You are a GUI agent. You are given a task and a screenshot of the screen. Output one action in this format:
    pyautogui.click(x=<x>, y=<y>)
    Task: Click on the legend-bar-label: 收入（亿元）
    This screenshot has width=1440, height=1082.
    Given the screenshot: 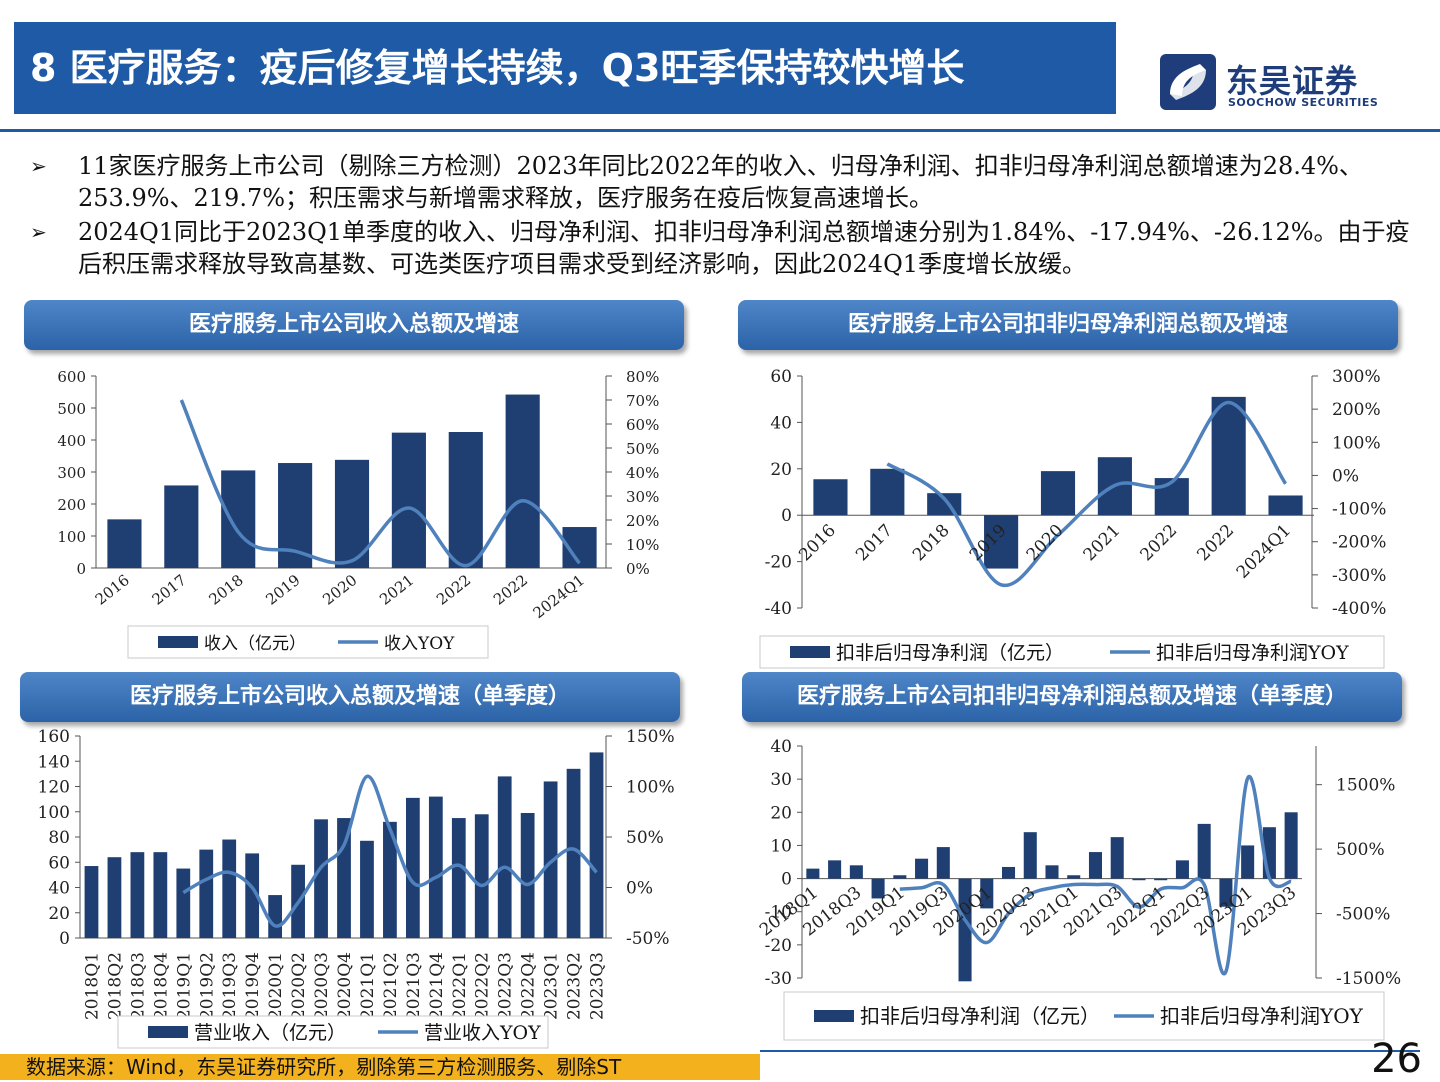 What is the action you would take?
    pyautogui.click(x=255, y=644)
    